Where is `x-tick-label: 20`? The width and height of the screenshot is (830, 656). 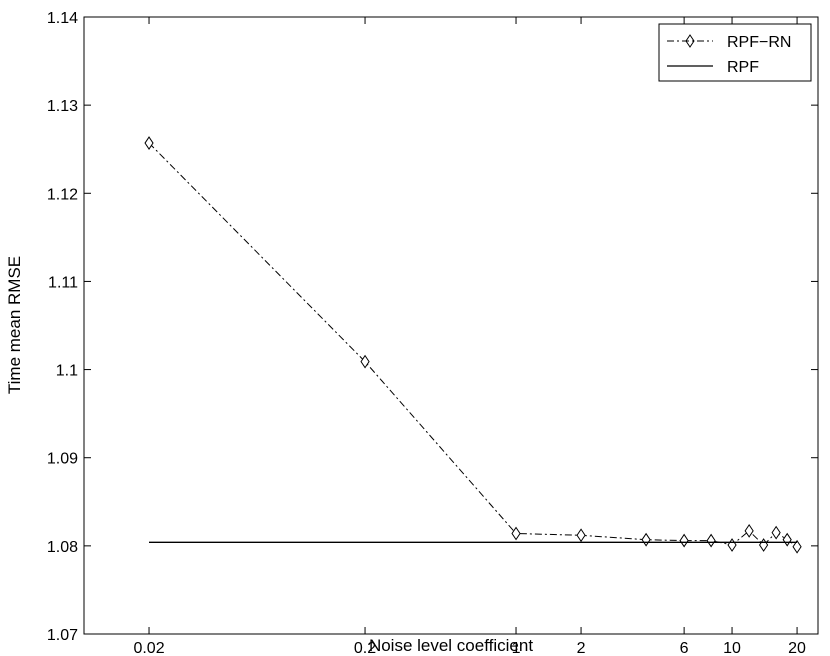
x-tick-label: 20 is located at coordinates (797, 648).